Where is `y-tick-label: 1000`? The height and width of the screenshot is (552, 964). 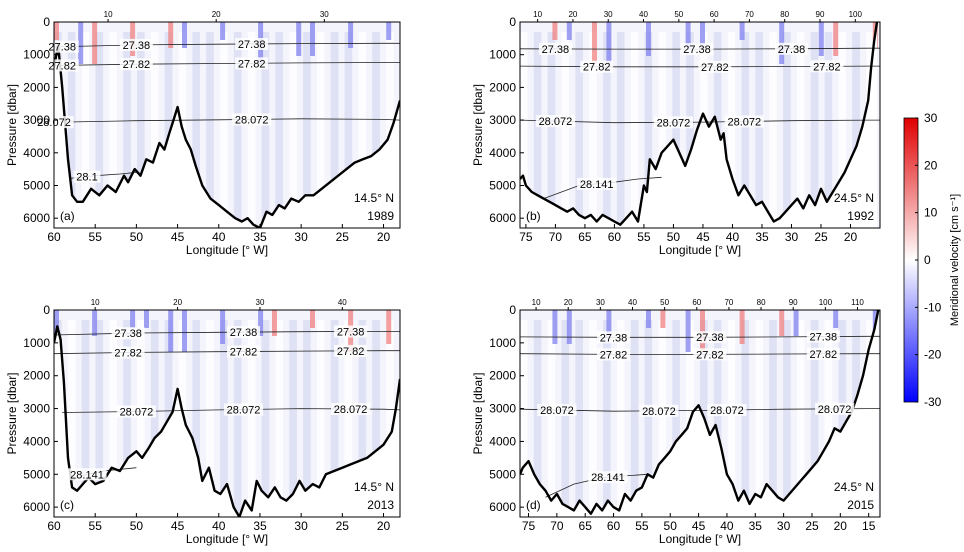 y-tick-label: 1000 is located at coordinates (36, 343).